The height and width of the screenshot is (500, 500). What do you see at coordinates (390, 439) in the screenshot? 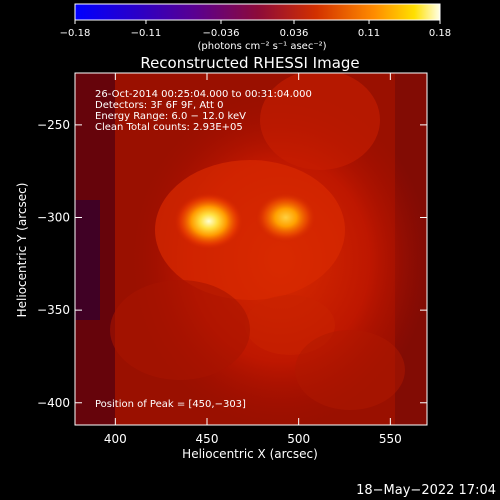
I see `x-tick-label: 550` at bounding box center [390, 439].